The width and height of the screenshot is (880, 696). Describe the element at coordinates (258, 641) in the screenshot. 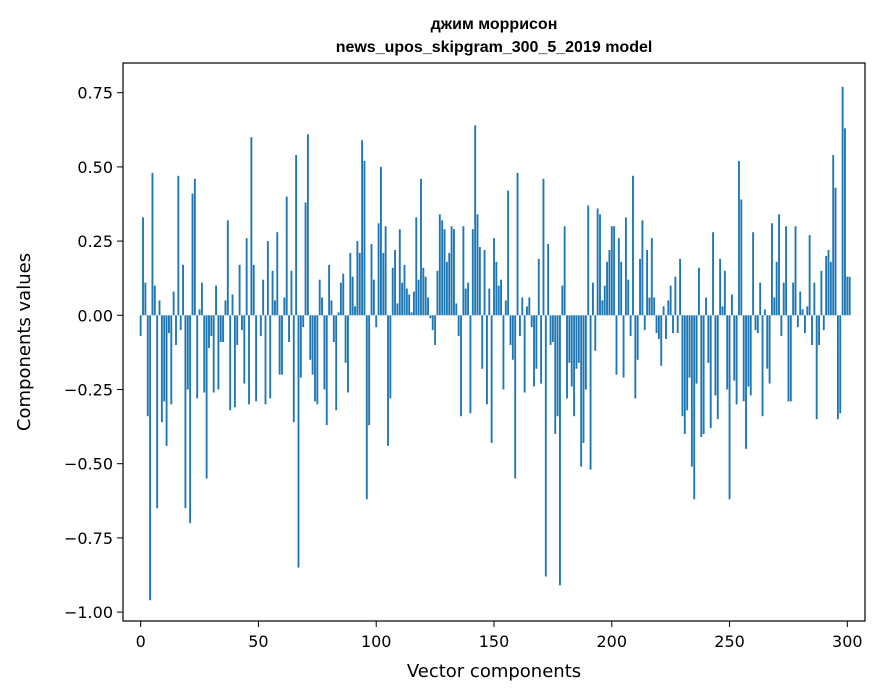

I see `x-tick-label: 50` at that location.